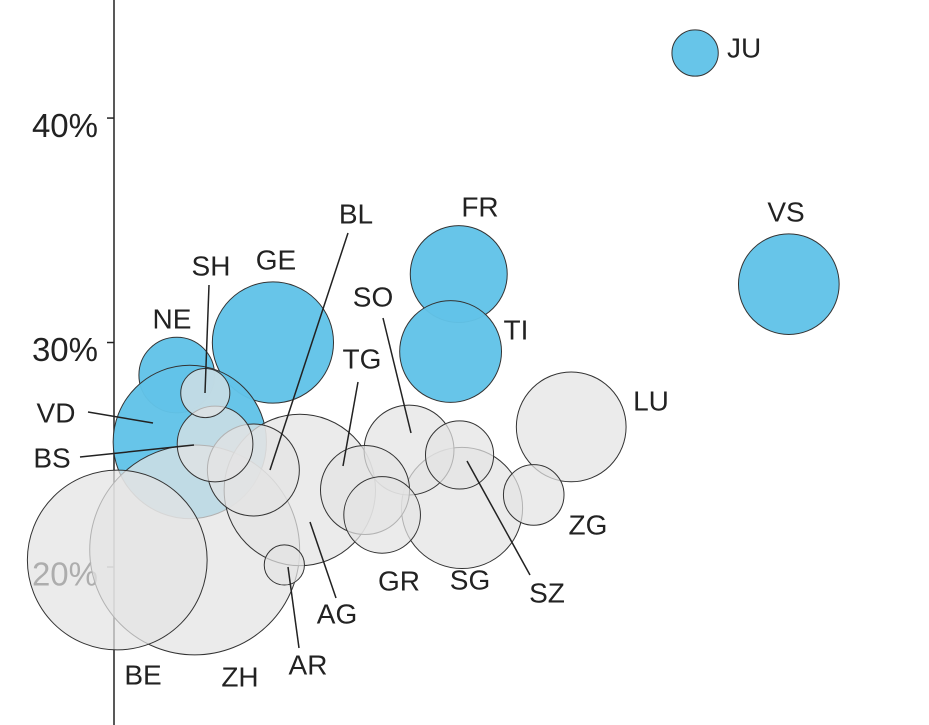 The height and width of the screenshot is (725, 929). I want to click on bubble-label: GR, so click(399, 580).